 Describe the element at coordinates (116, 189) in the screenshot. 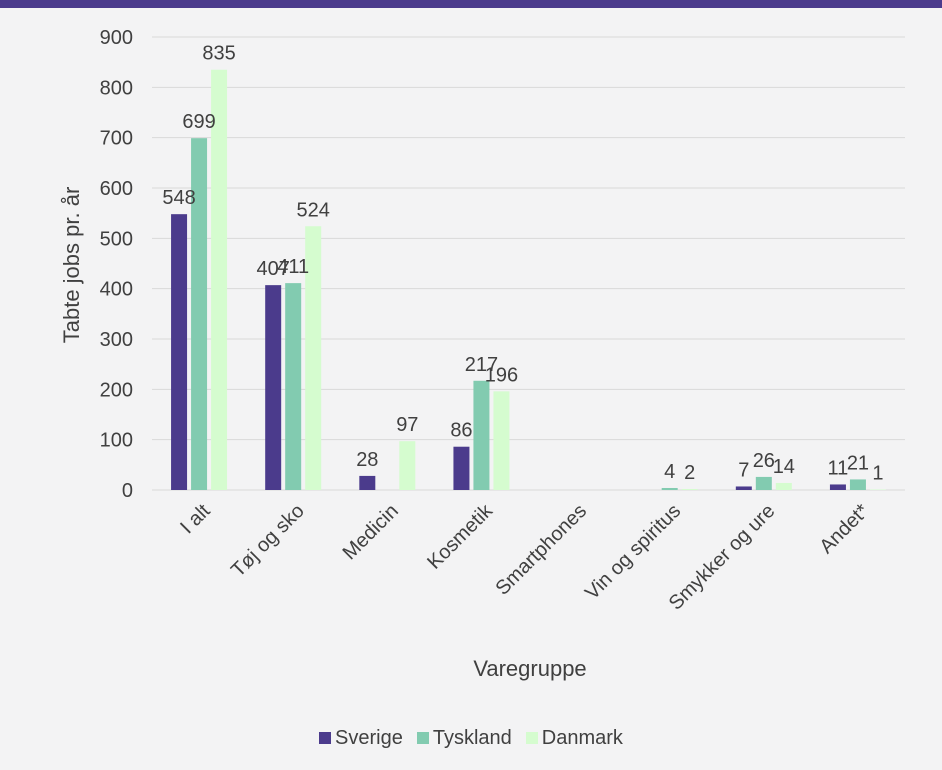

I see `y-tick-label: 600` at that location.